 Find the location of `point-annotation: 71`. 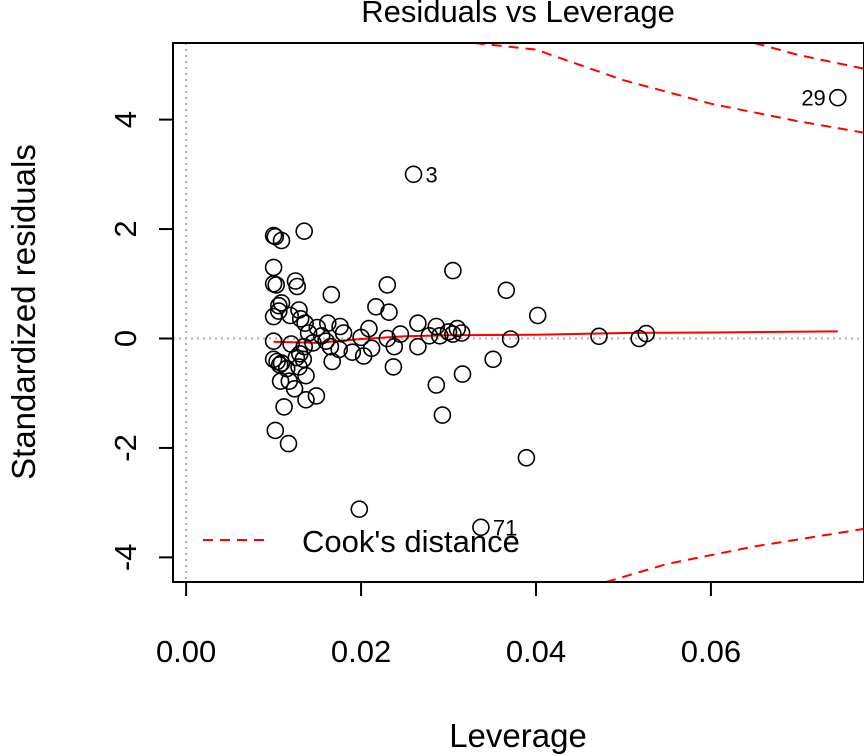

point-annotation: 71 is located at coordinates (505, 527).